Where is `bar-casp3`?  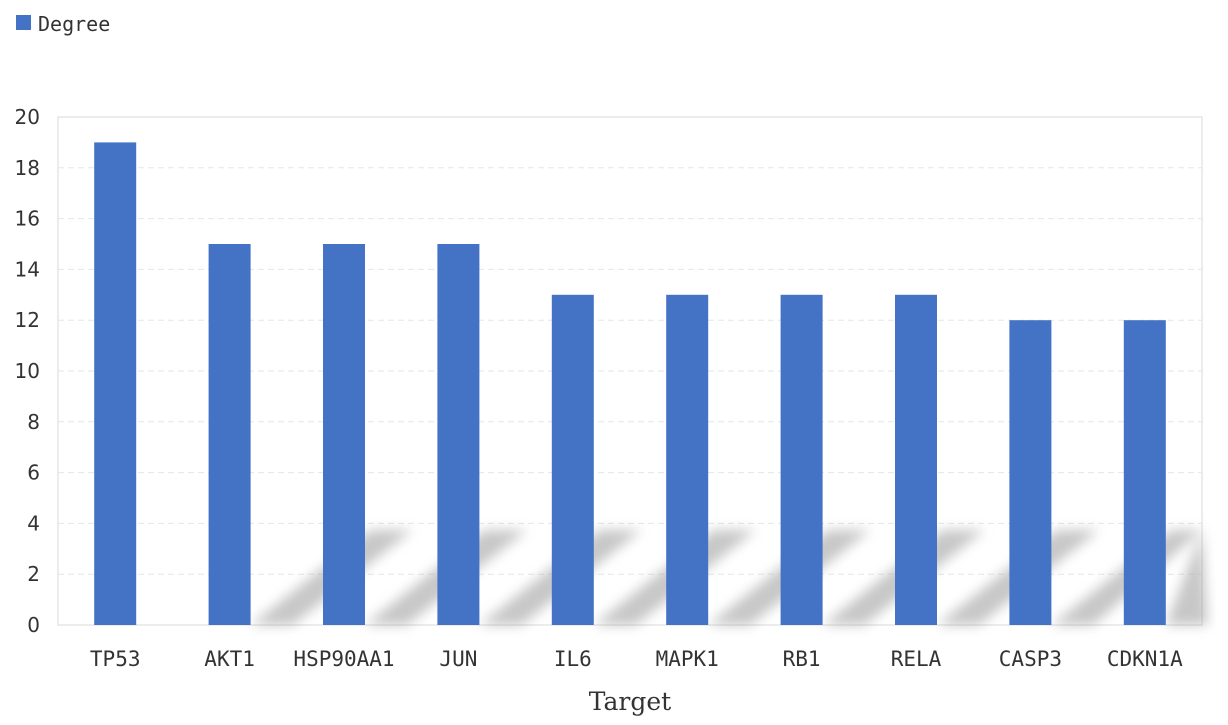
bar-casp3 is located at coordinates (1030, 472).